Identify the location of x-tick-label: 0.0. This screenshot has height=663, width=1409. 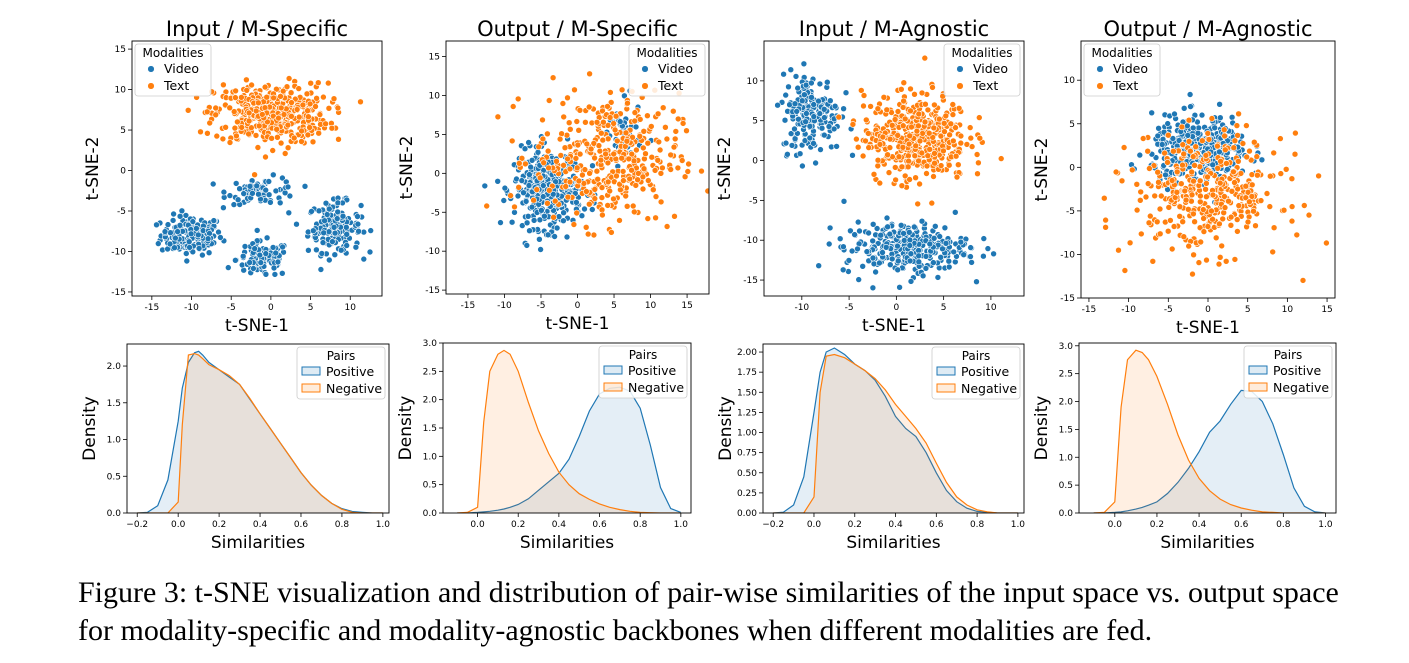
(477, 525).